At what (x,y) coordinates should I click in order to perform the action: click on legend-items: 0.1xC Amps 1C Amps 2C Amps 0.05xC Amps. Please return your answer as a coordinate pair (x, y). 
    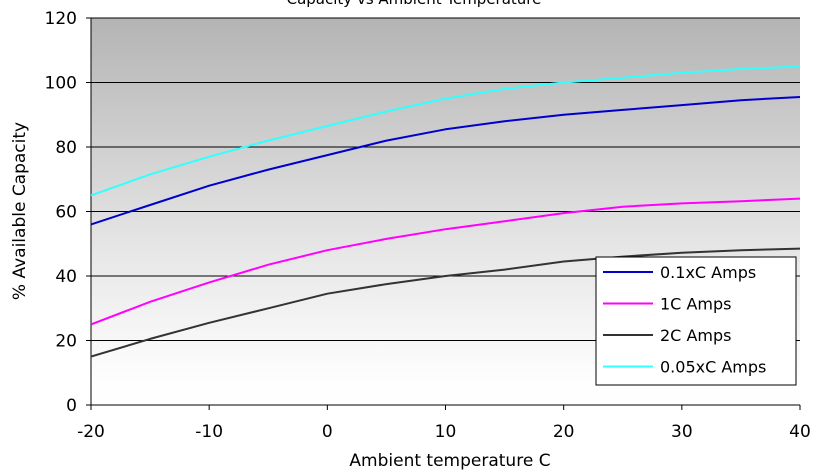
    Looking at the image, I should click on (684, 320).